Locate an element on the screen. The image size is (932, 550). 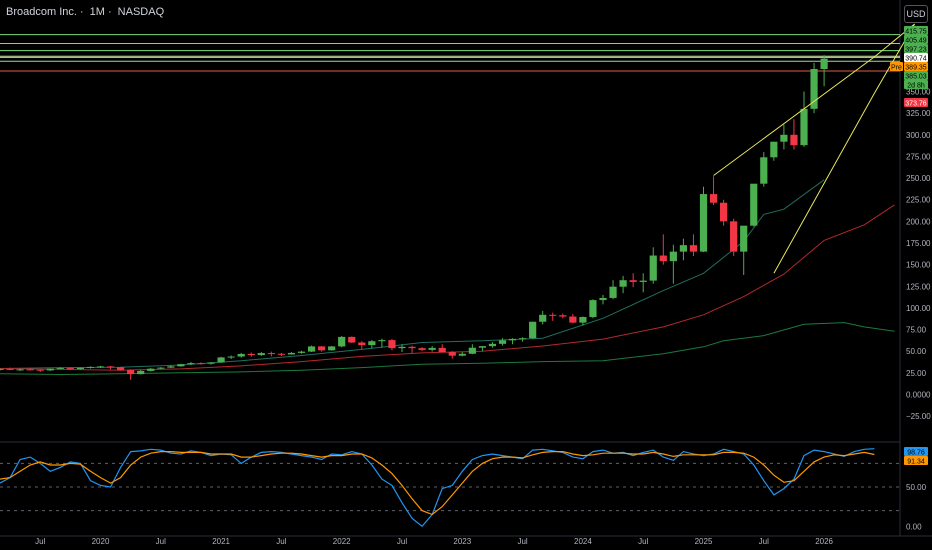
time-tick-label: 2026 is located at coordinates (824, 541).